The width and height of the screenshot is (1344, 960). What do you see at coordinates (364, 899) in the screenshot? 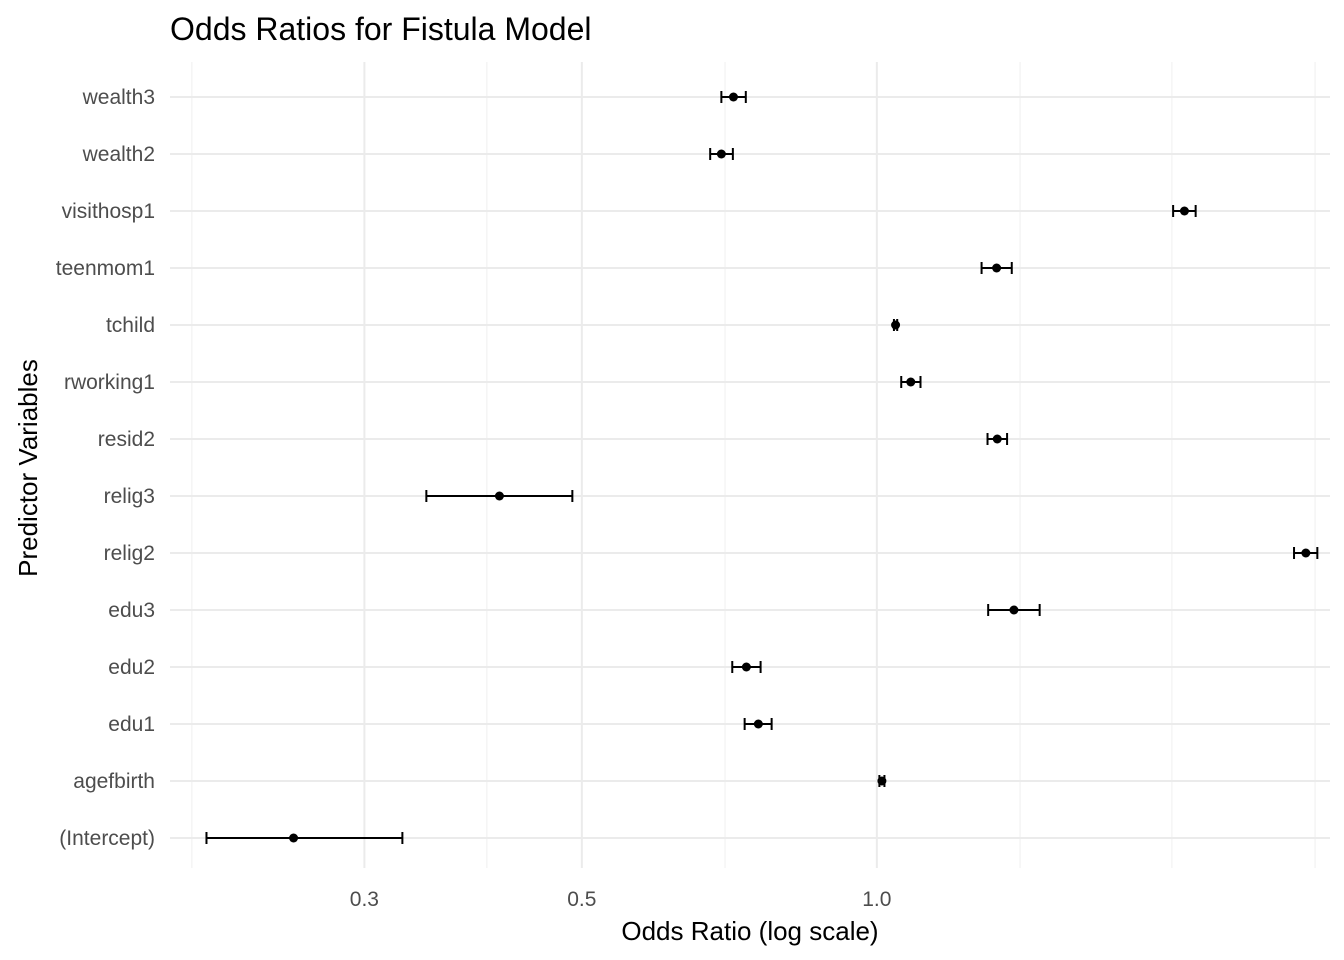
I see `x-tick-label: 0.3` at bounding box center [364, 899].